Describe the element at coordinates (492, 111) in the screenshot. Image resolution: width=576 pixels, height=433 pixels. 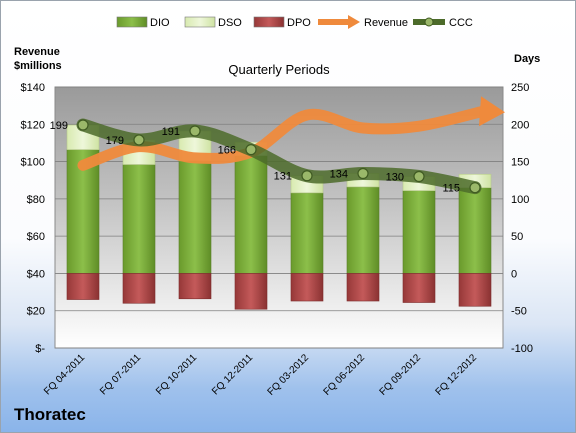
I see `revenue-arrowhead` at that location.